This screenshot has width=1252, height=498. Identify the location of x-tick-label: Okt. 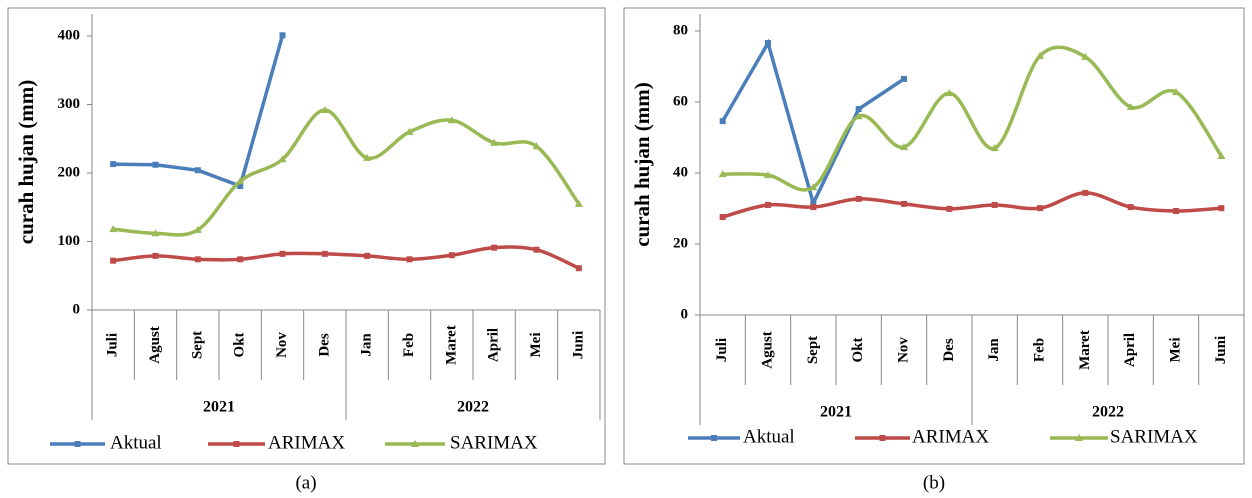
(858, 349).